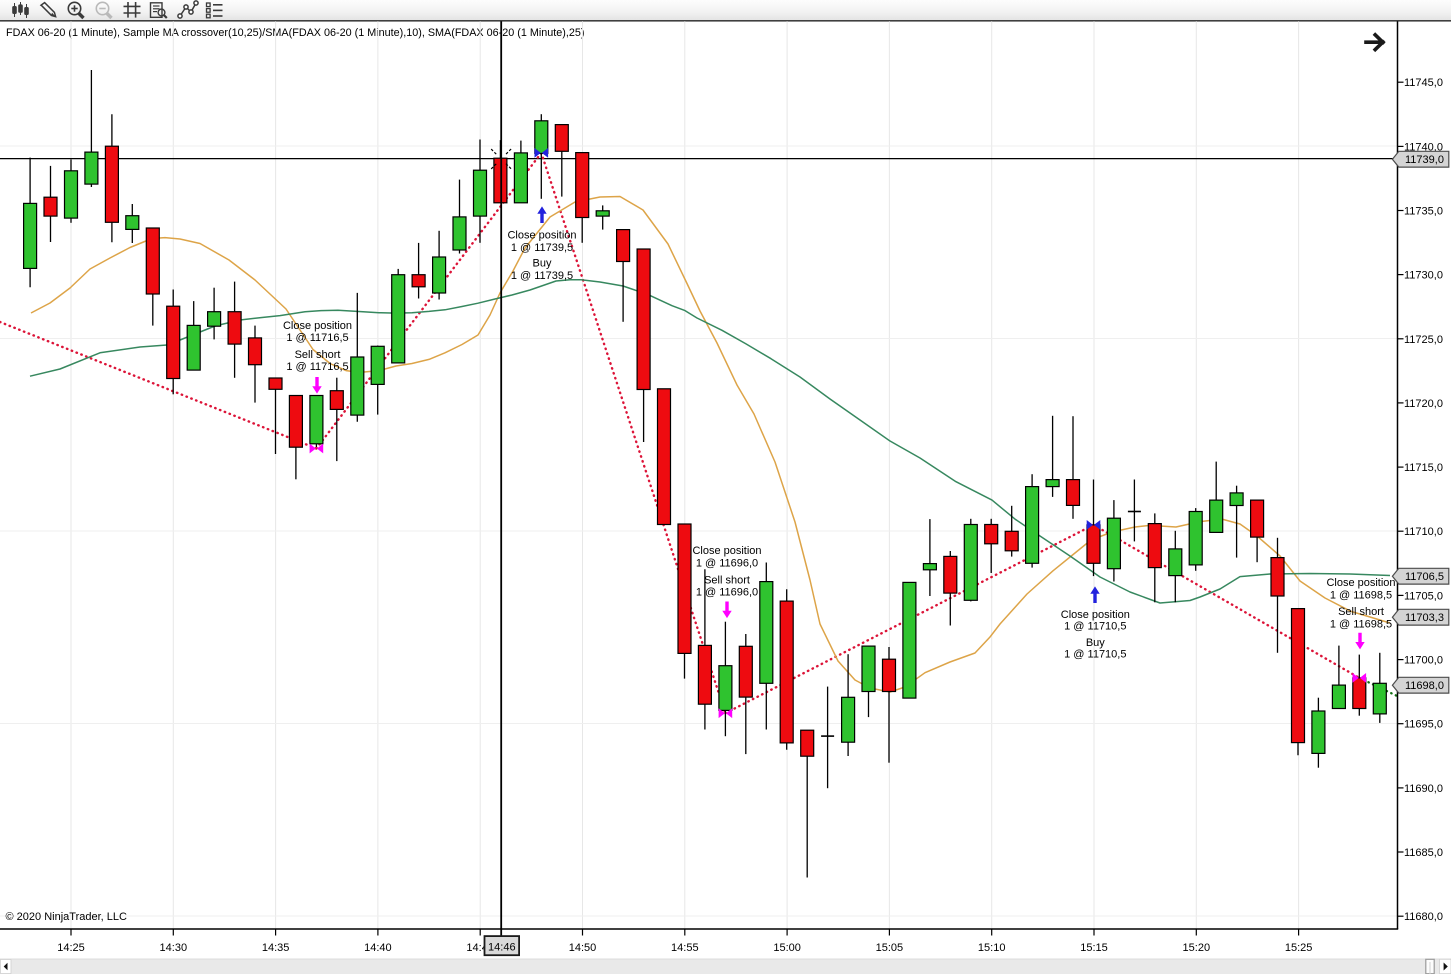 The image size is (1451, 974). I want to click on svg-text: 14:50, so click(583, 948).